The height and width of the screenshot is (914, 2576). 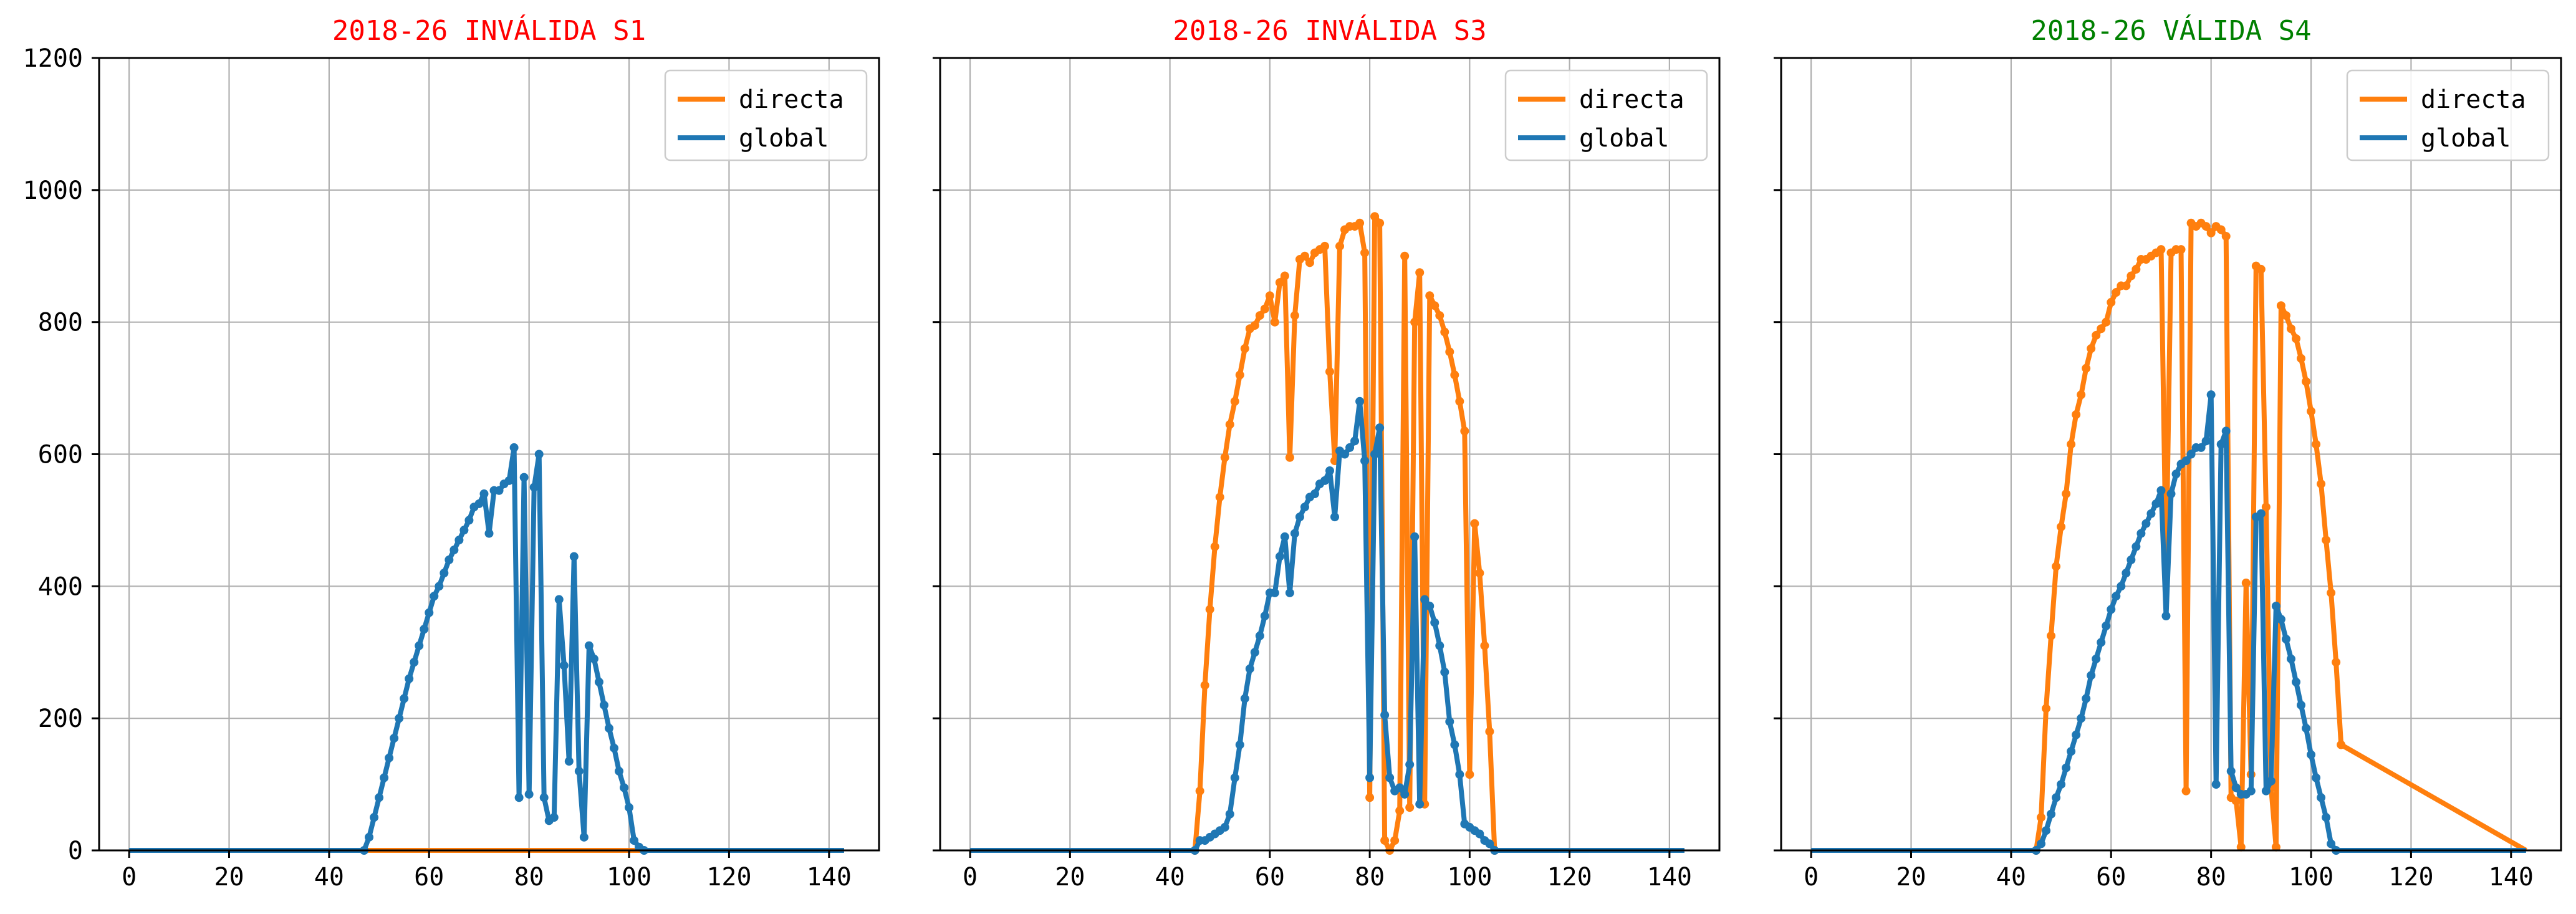 What do you see at coordinates (2410, 877) in the screenshot?
I see `x-tick-label: 120` at bounding box center [2410, 877].